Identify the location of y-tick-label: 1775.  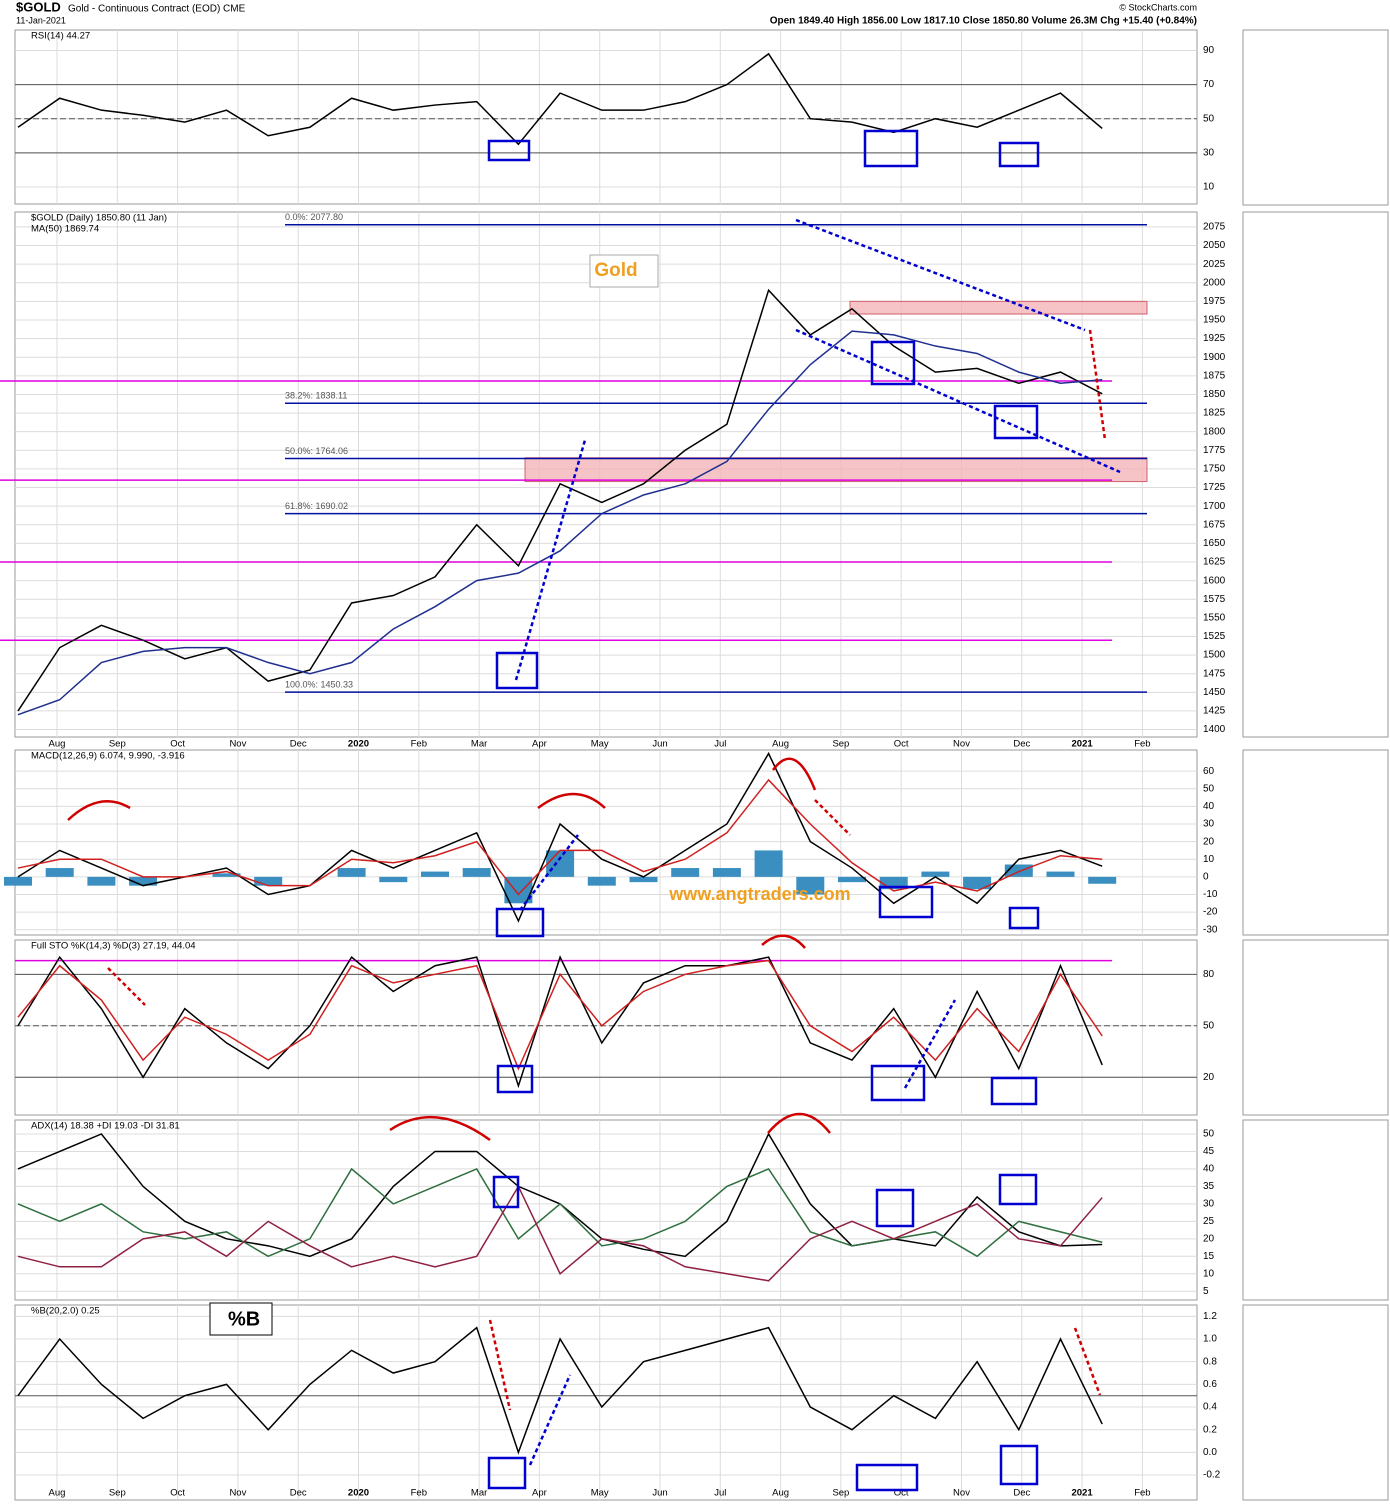
(1214, 450).